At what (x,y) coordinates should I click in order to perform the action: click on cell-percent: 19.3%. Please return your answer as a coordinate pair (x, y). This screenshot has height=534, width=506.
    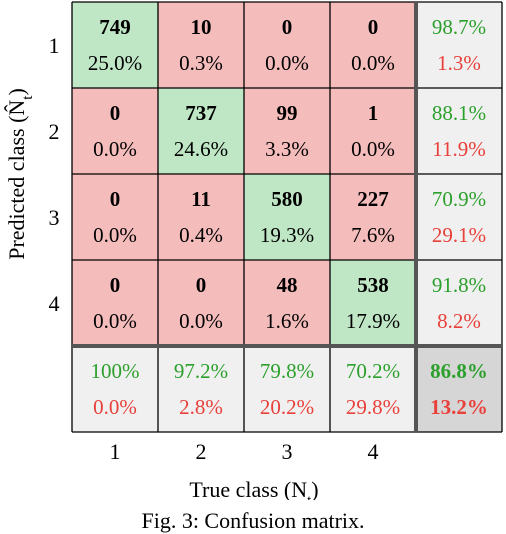
    Looking at the image, I should click on (287, 235).